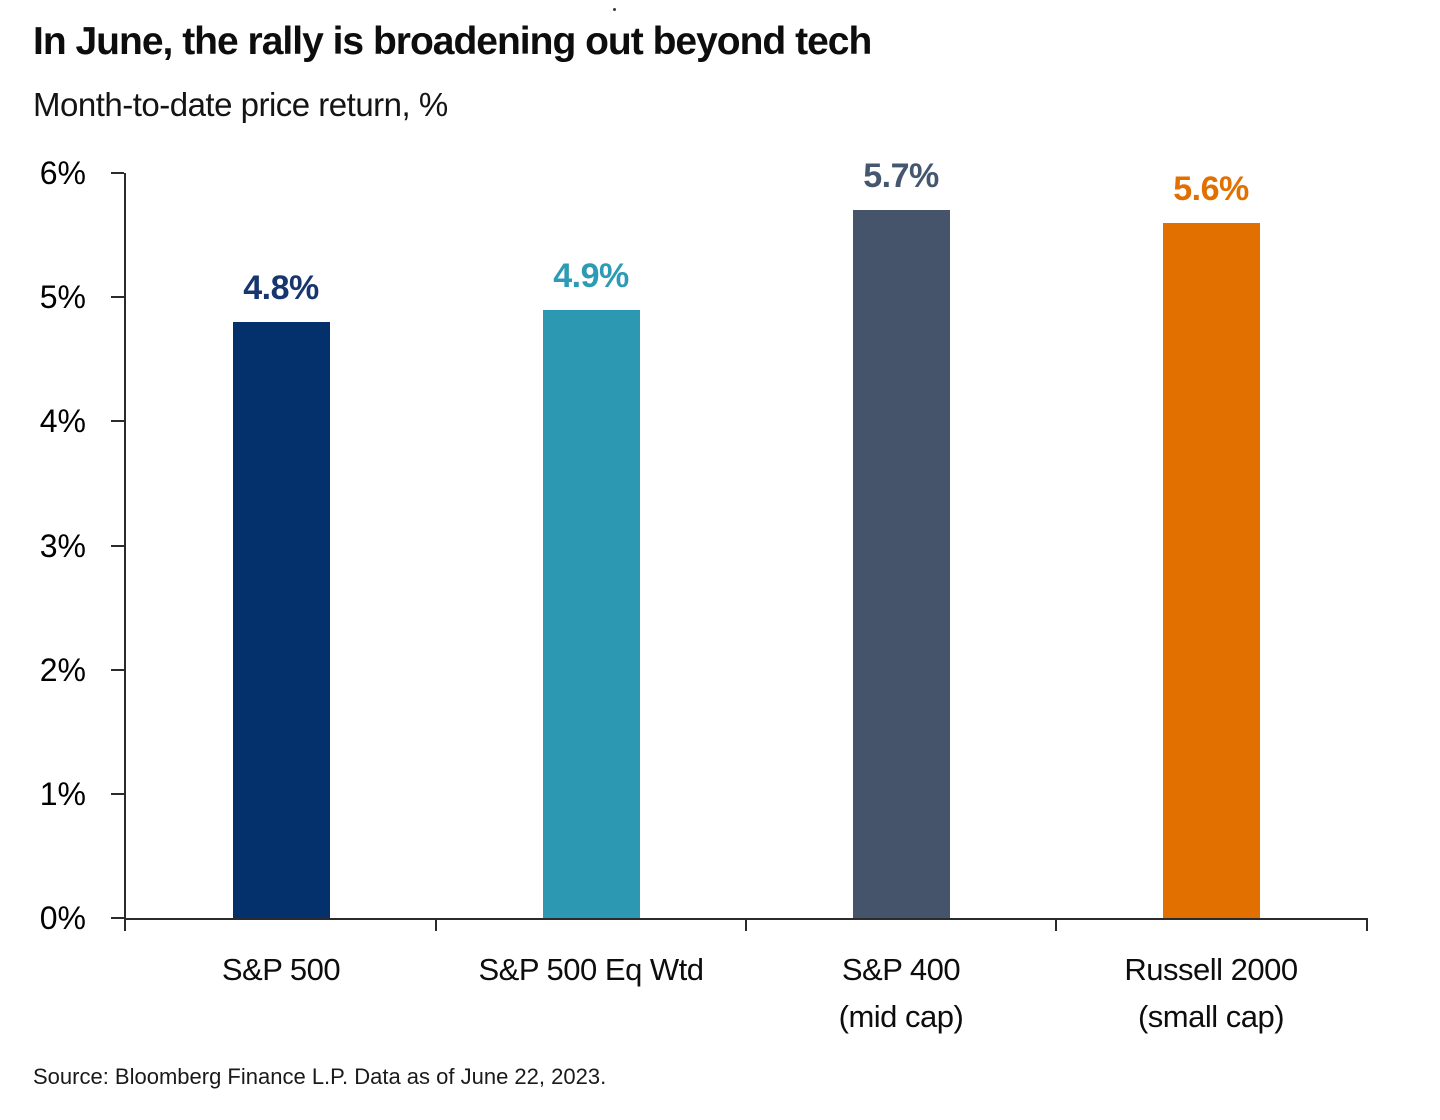 The image size is (1440, 1120). I want to click on bar-russell-2000-small-cap, so click(1211, 570).